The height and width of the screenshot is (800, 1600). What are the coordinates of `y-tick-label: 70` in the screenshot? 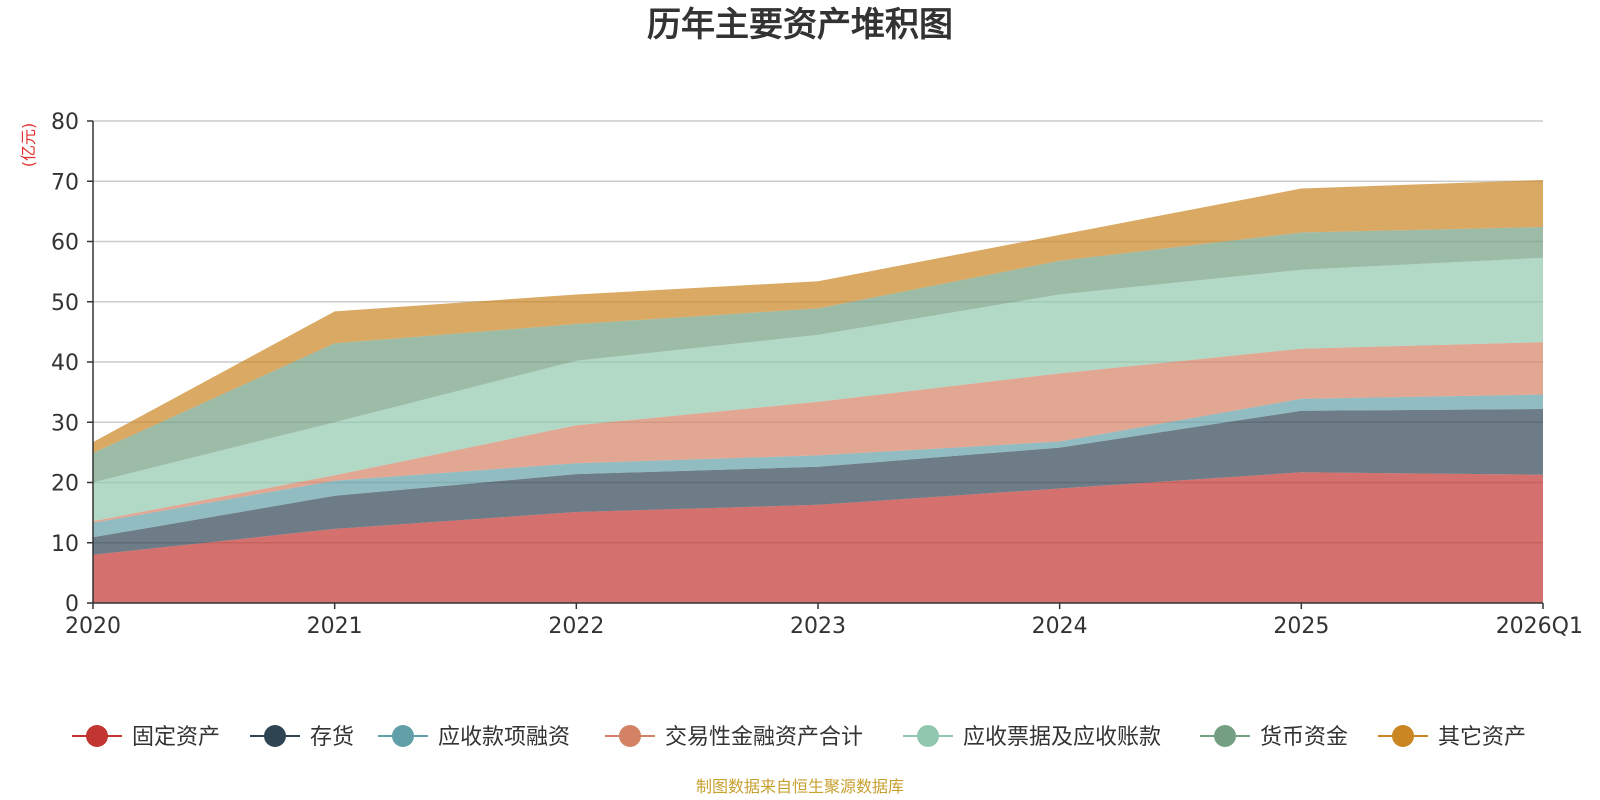 It's located at (65, 182).